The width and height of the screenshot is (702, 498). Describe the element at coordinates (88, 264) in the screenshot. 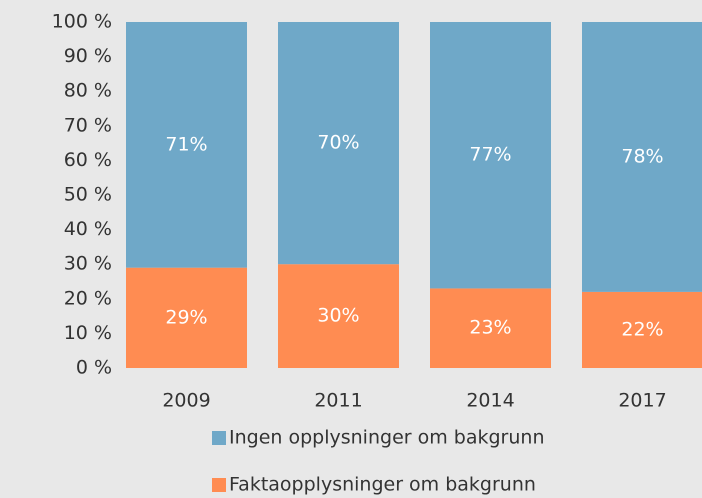

I see `y-tick-label: 30 %` at that location.